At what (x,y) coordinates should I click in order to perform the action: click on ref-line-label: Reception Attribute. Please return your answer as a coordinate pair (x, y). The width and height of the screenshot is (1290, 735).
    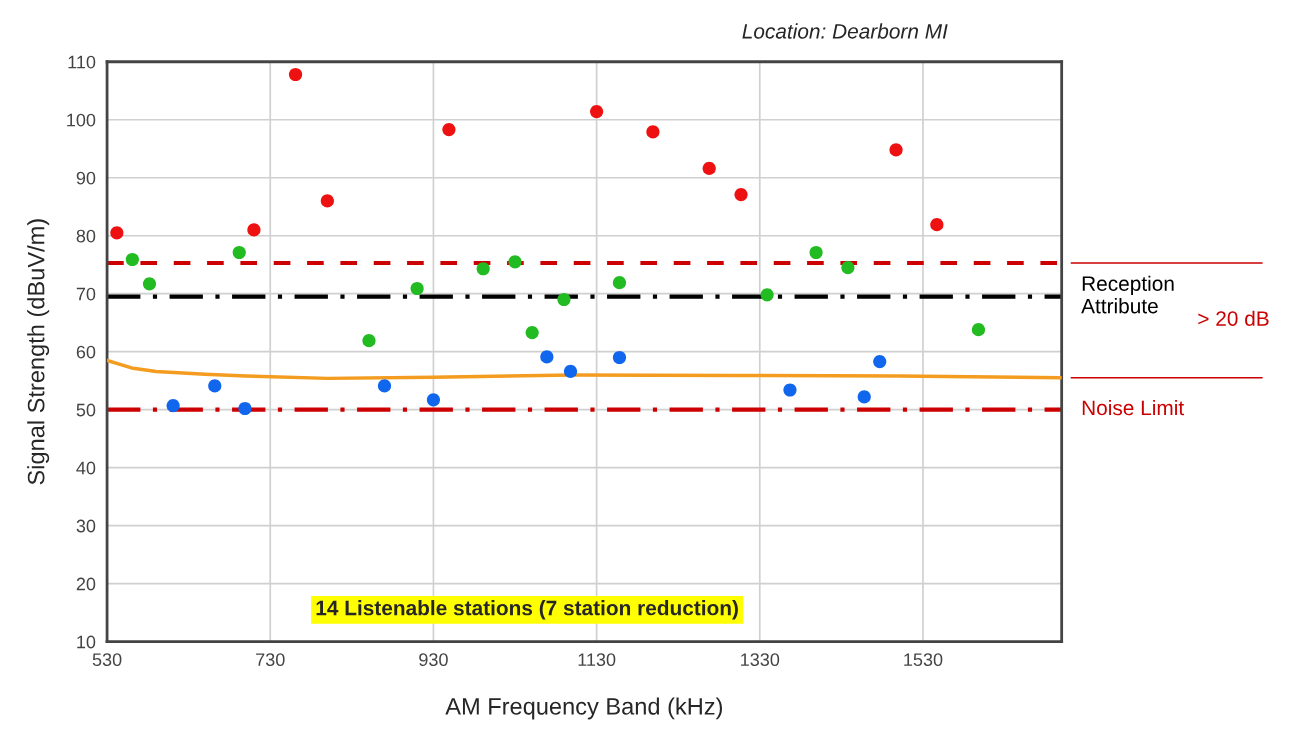
    Looking at the image, I should click on (1127, 294).